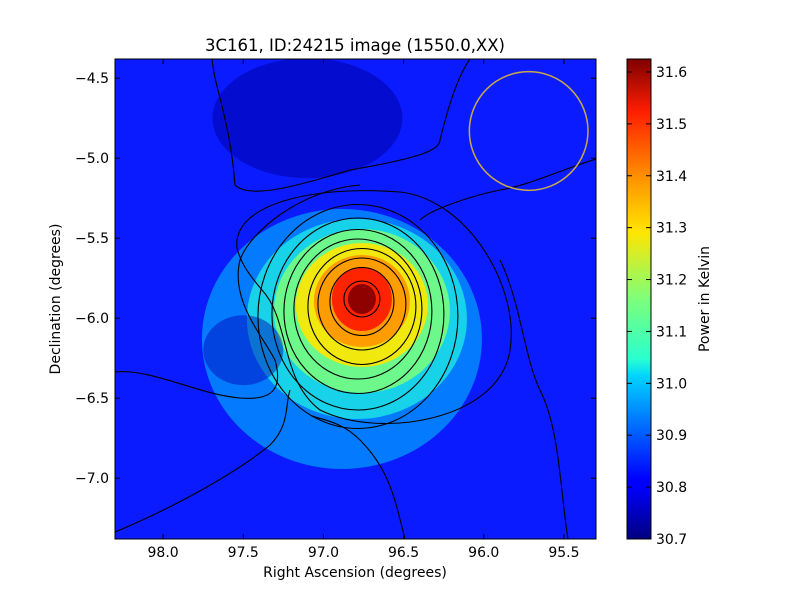 The image size is (800, 600). Describe the element at coordinates (671, 436) in the screenshot. I see `colorbar-tick-label: 30.9` at that location.